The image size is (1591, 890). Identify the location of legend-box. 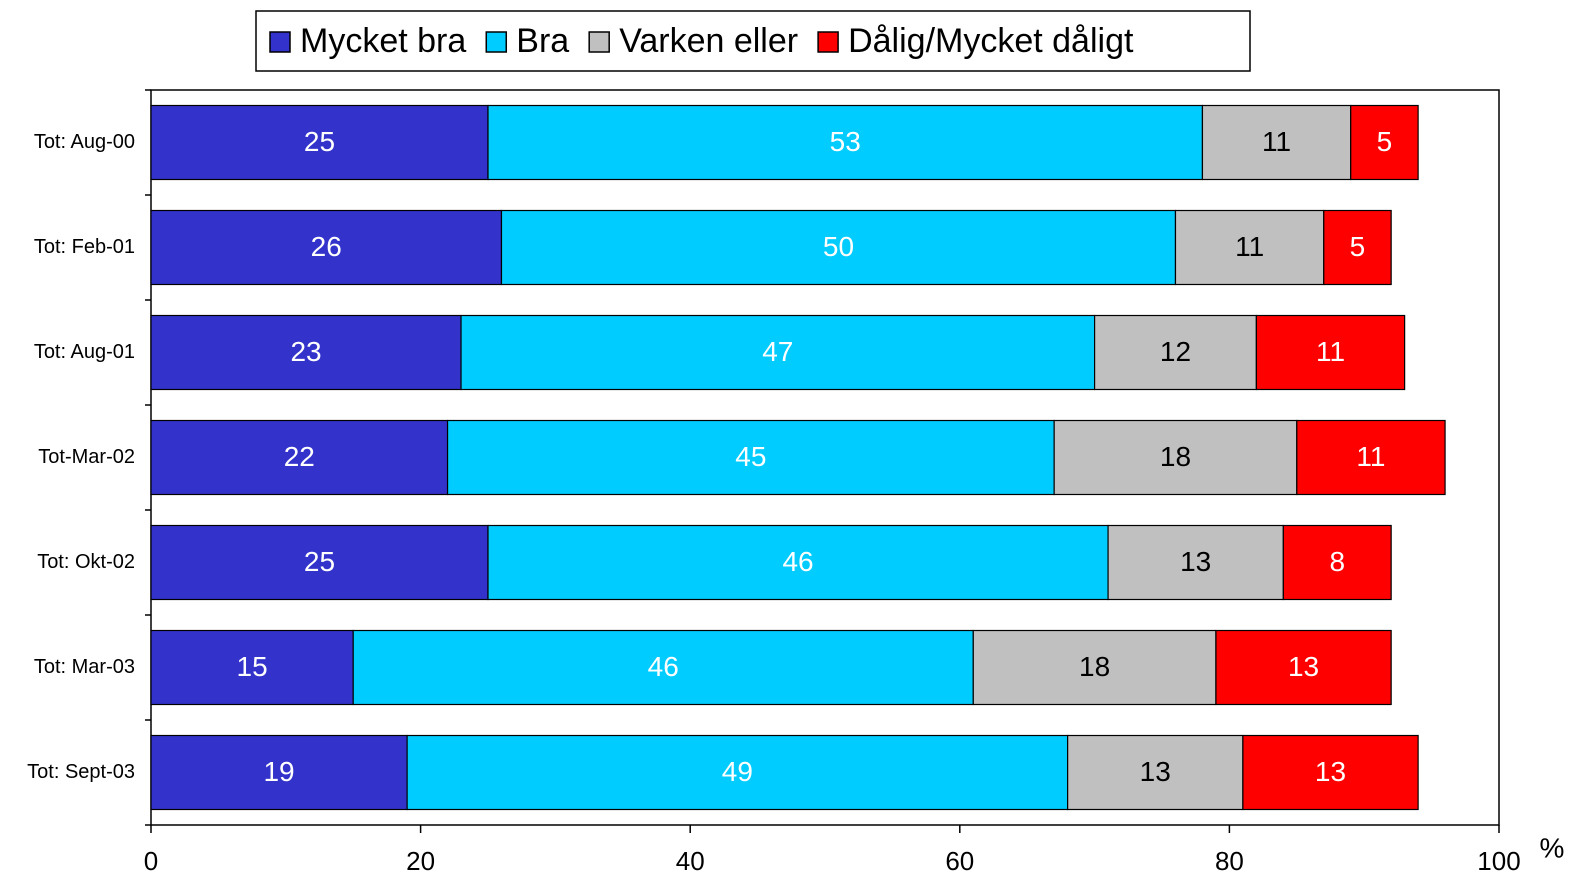
(753, 41).